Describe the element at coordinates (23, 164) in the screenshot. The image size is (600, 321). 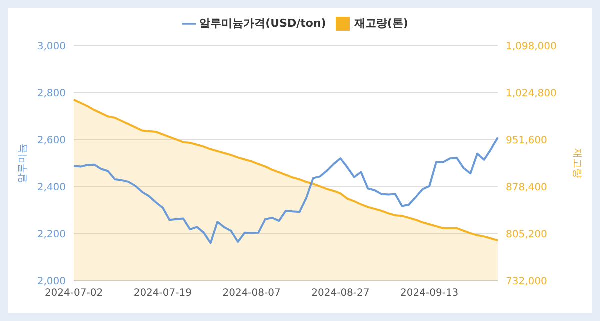
I see `y-axis-title: 알루미늄` at that location.